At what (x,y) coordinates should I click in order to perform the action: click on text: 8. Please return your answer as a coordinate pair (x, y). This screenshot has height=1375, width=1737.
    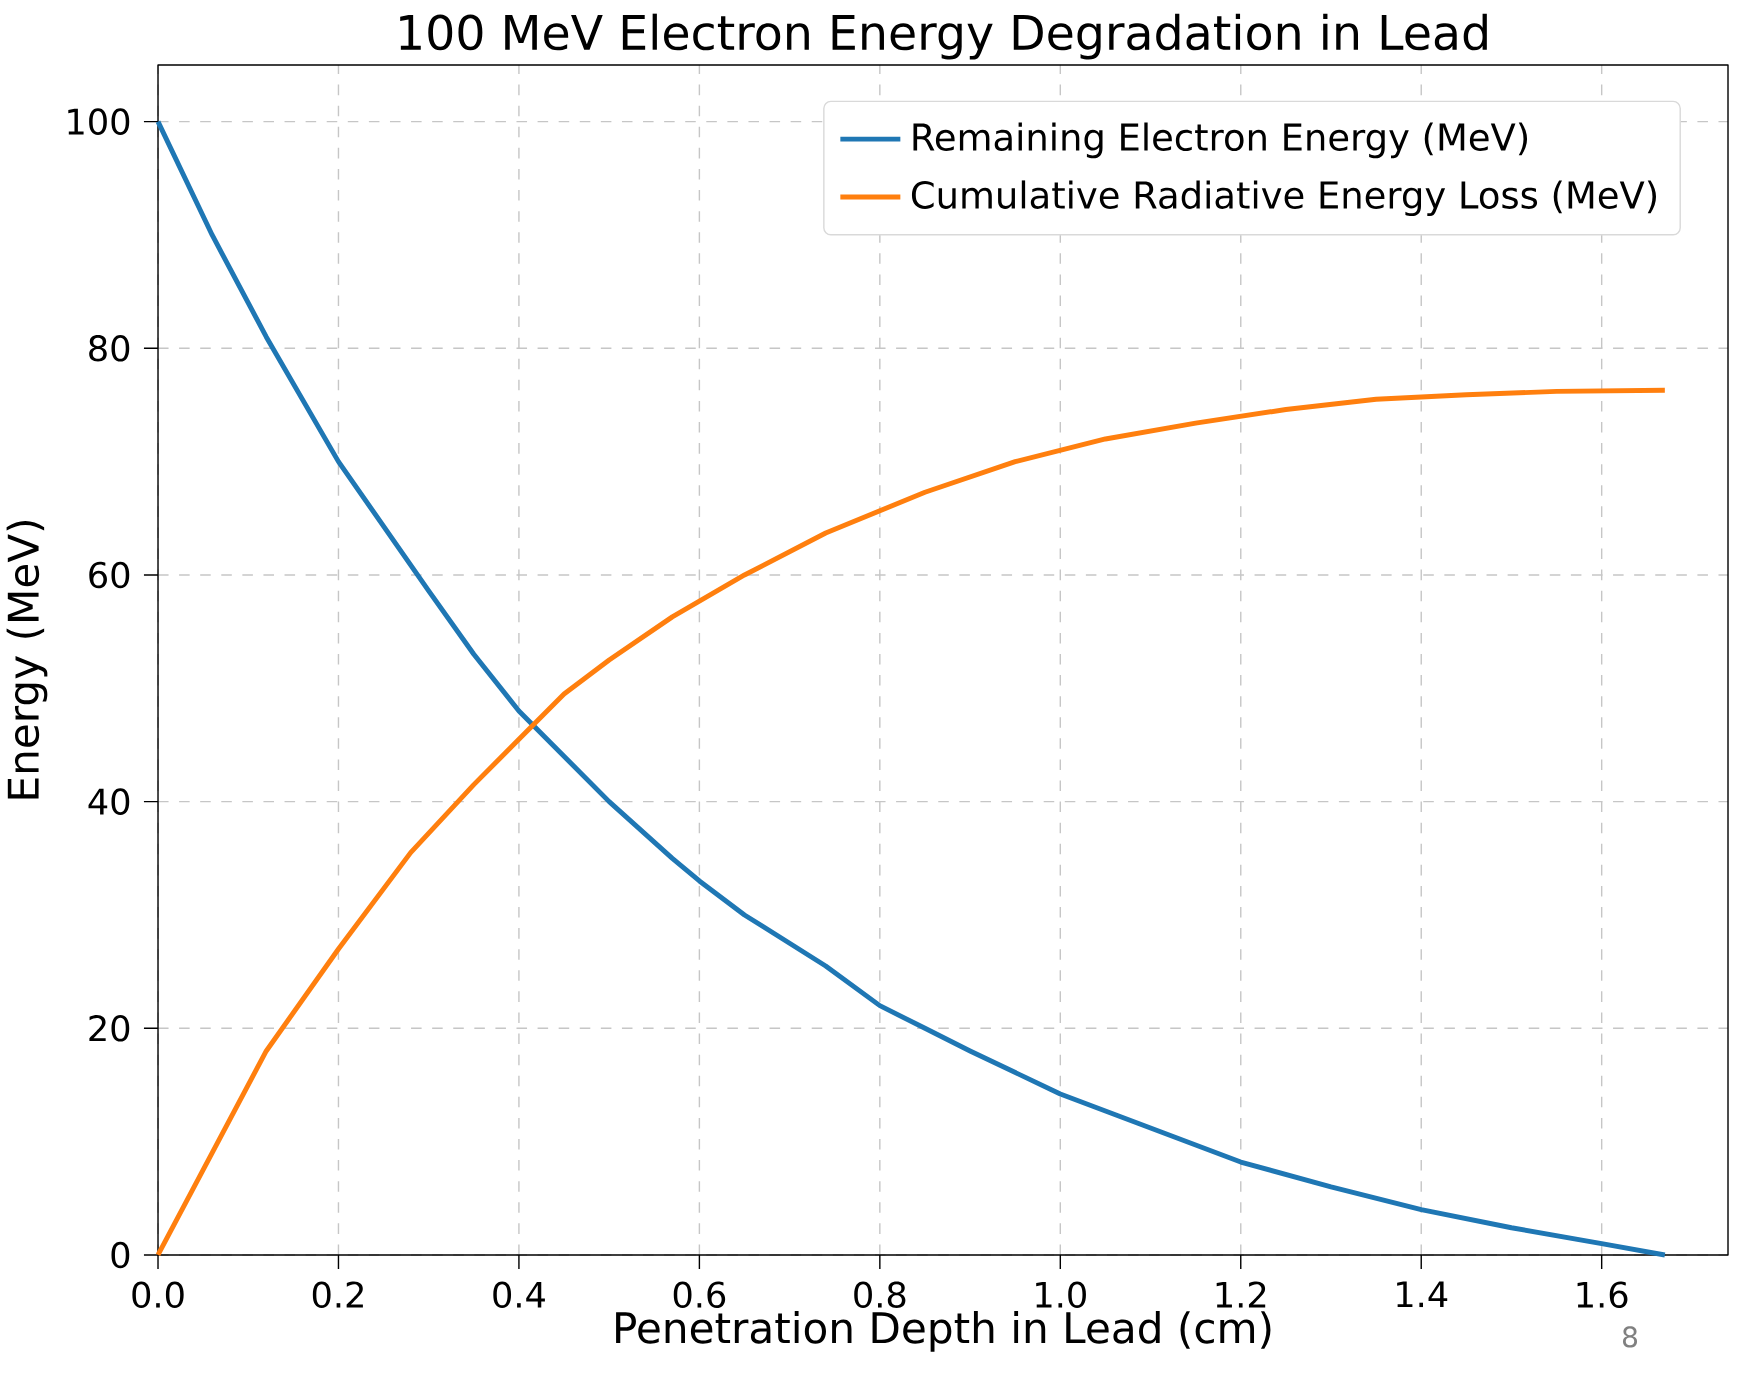
    Looking at the image, I should click on (1630, 1337).